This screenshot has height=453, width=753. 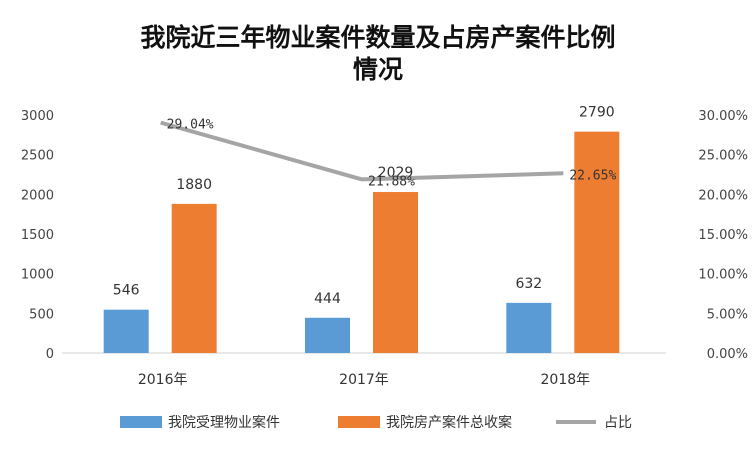 What do you see at coordinates (391, 181) in the screenshot?
I see `ratio-data-label: 21.88%` at bounding box center [391, 181].